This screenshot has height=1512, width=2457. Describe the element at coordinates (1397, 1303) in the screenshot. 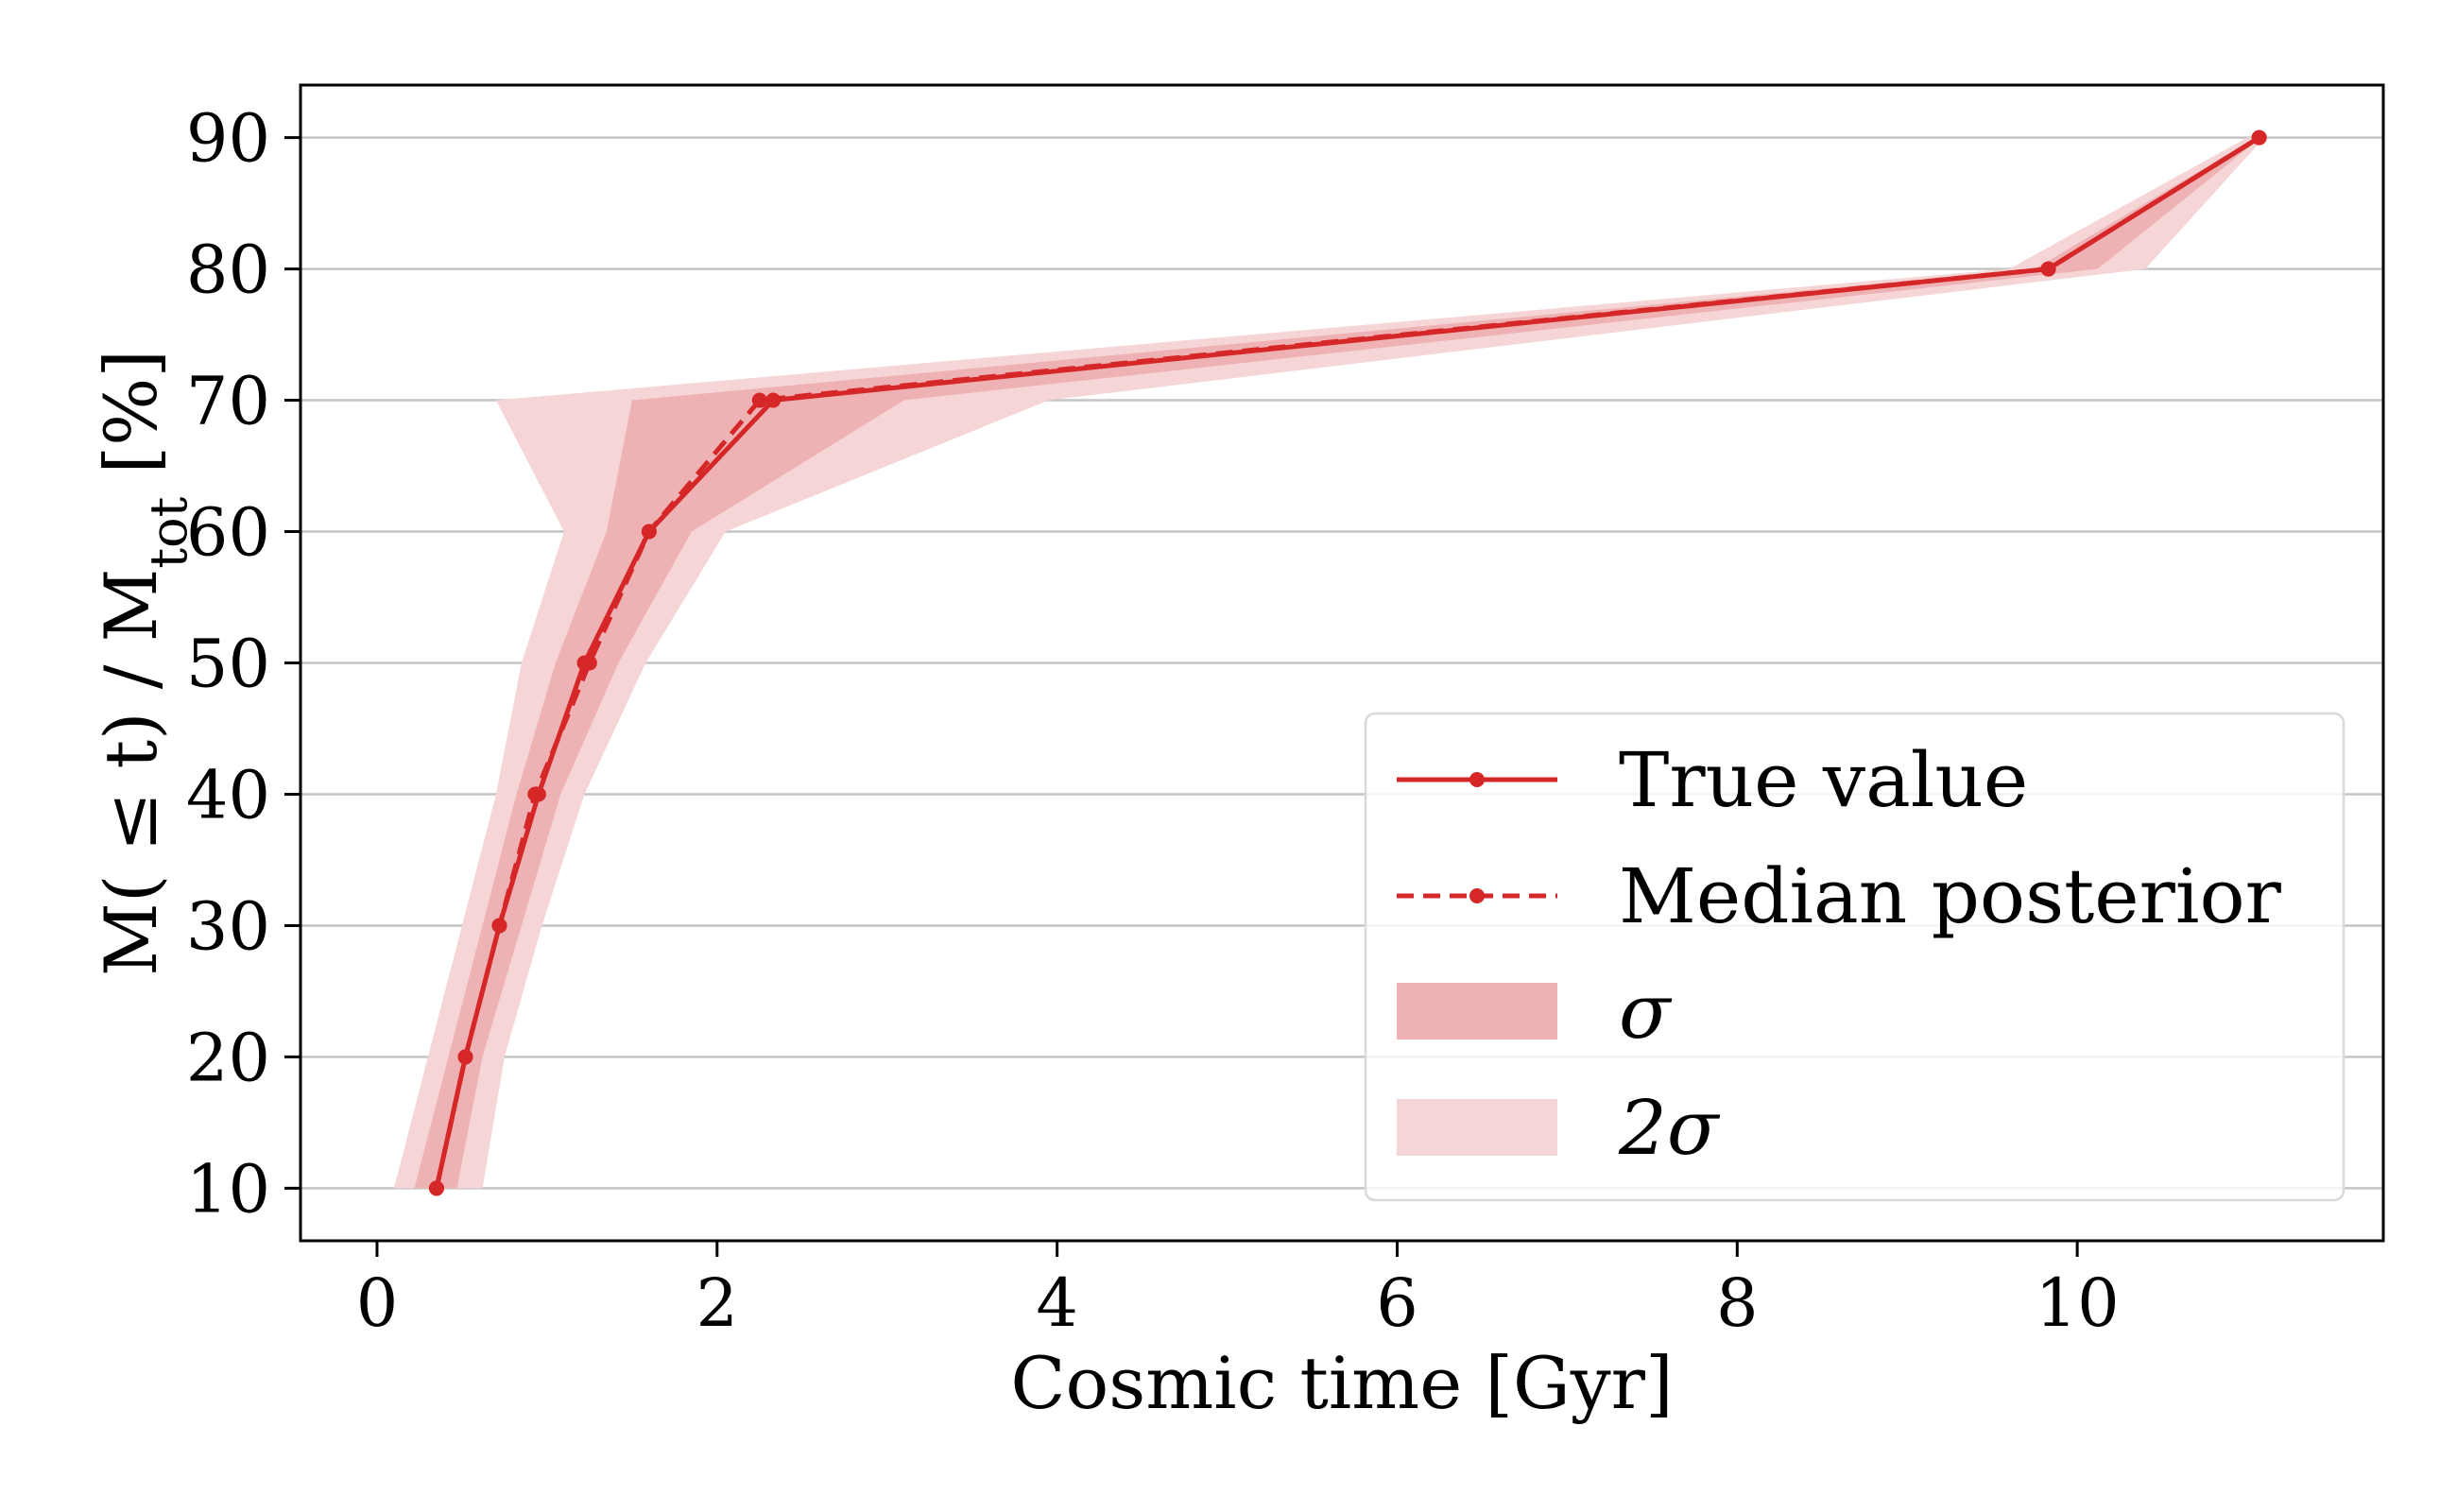

I see `x-tick-label-6: 6` at that location.